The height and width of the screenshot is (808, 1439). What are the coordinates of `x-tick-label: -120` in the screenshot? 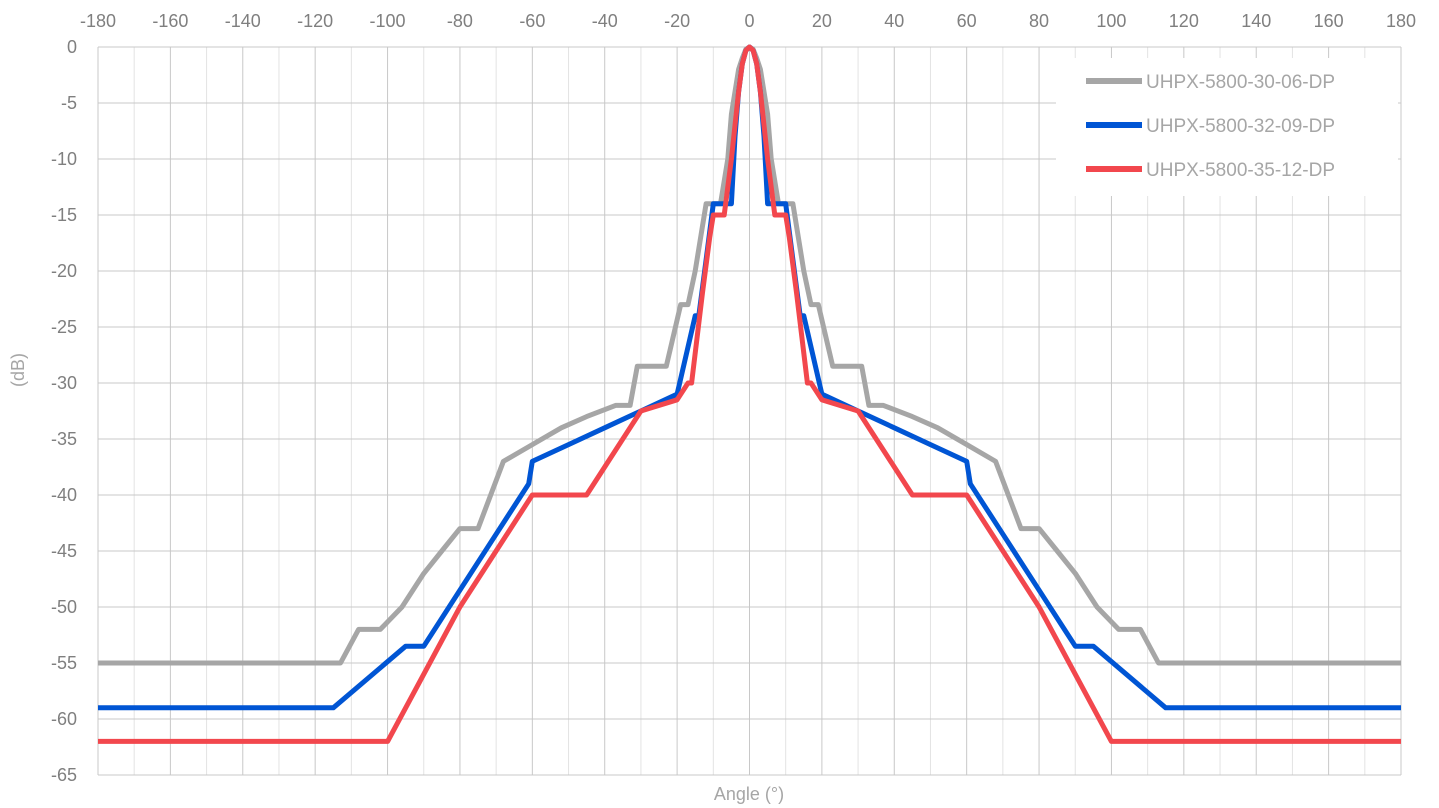 It's located at (315, 21).